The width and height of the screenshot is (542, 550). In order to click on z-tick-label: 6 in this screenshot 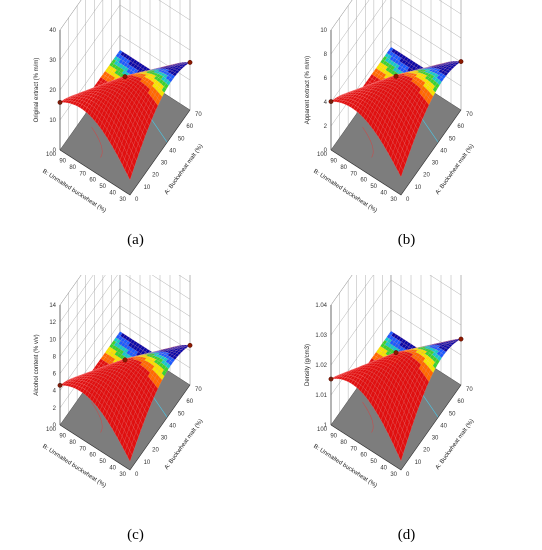, I will do `click(326, 79)`.